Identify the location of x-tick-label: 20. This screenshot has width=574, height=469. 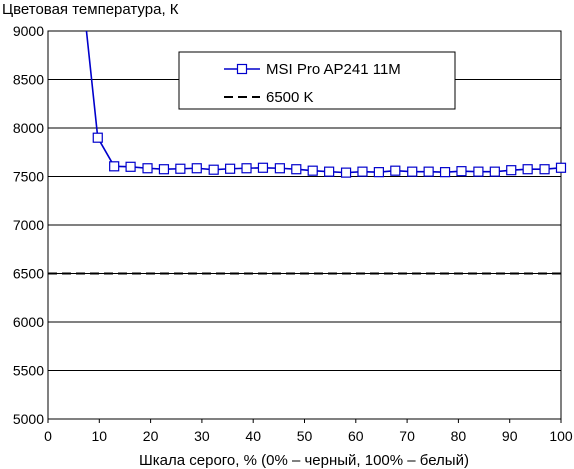
(151, 436).